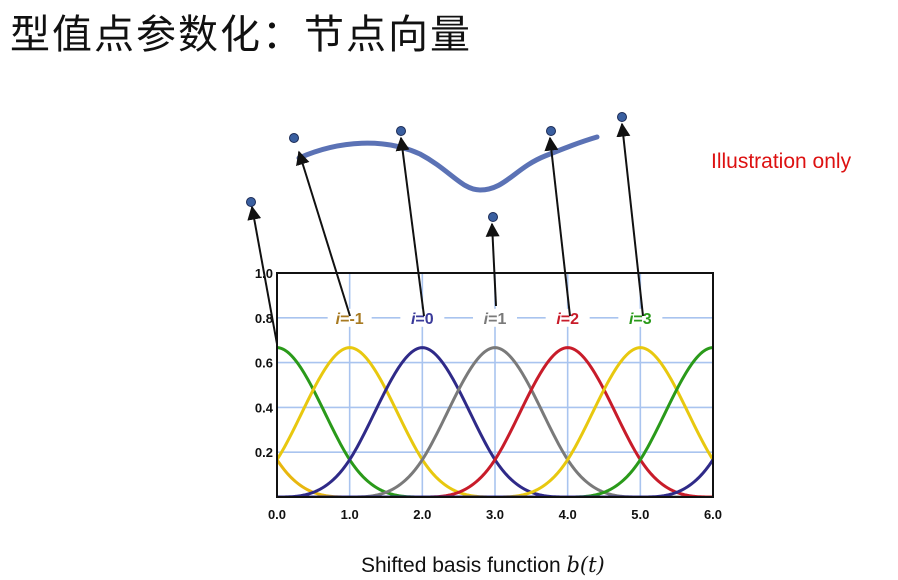 This screenshot has width=898, height=580. I want to click on curve-label-value: =1, so click(497, 319).